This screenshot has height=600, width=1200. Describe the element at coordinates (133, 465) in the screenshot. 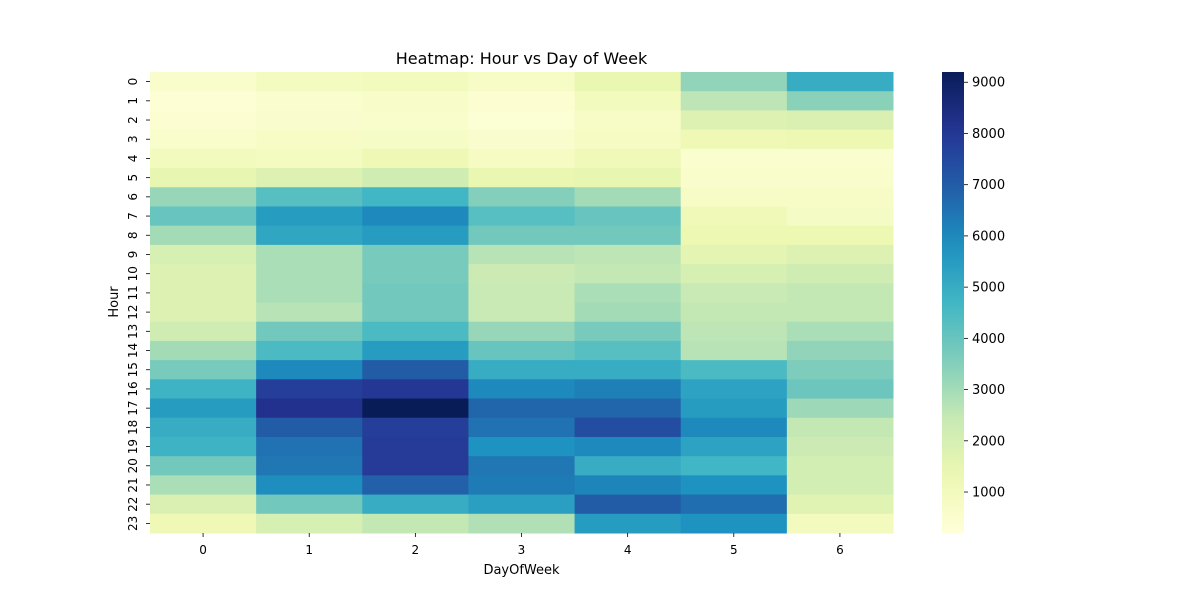

I see `y-tick-label: 20` at that location.